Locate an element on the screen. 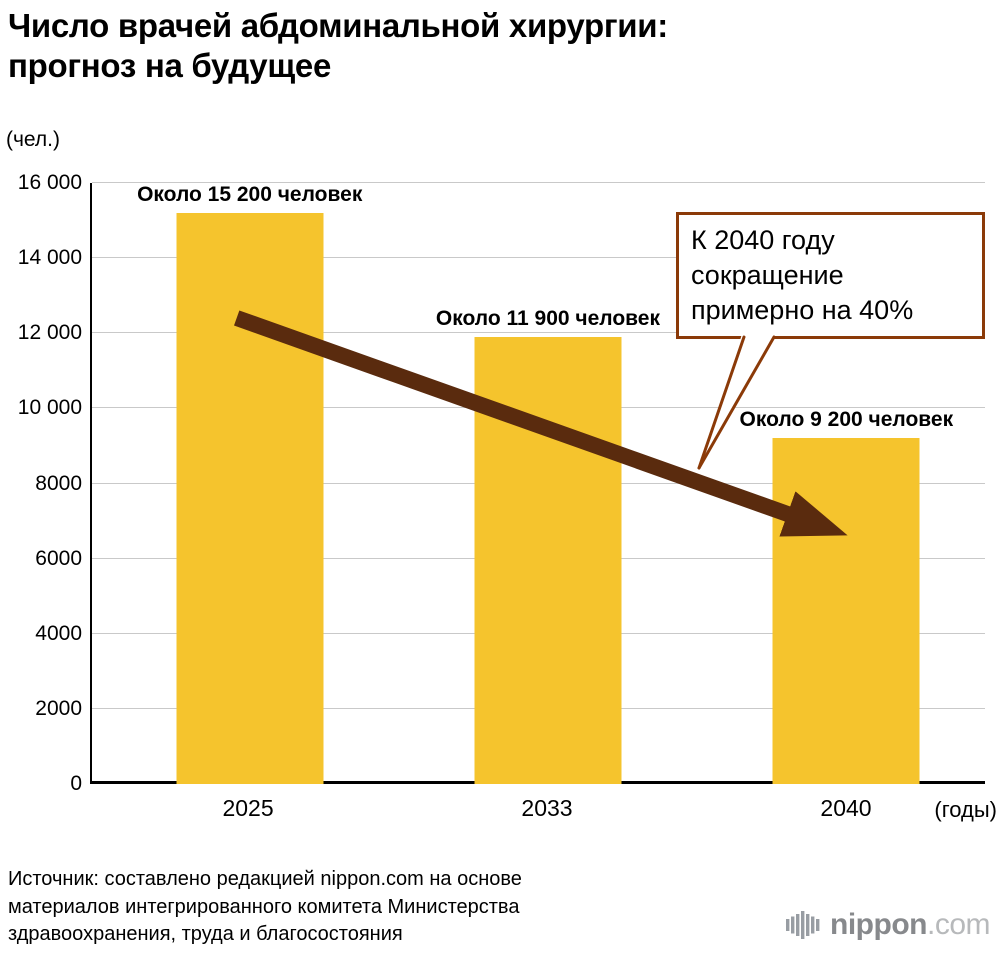 The width and height of the screenshot is (1000, 956). nippon-logo-icon is located at coordinates (803, 925).